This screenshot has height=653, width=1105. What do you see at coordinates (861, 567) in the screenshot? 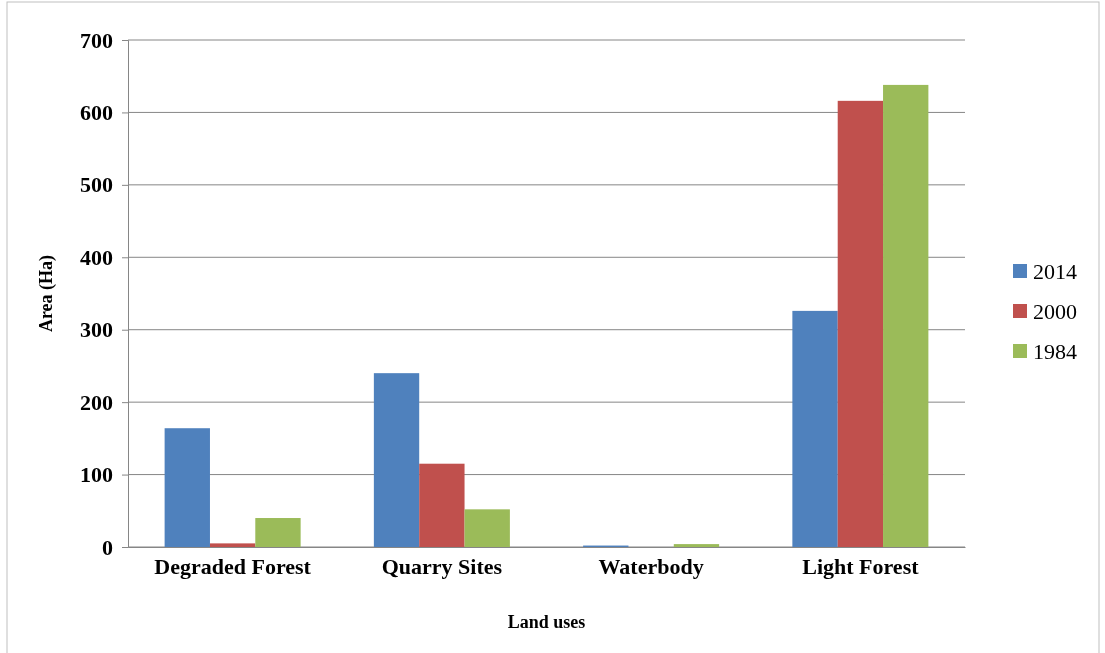
I see `x-tick-label: Light Forest` at bounding box center [861, 567].